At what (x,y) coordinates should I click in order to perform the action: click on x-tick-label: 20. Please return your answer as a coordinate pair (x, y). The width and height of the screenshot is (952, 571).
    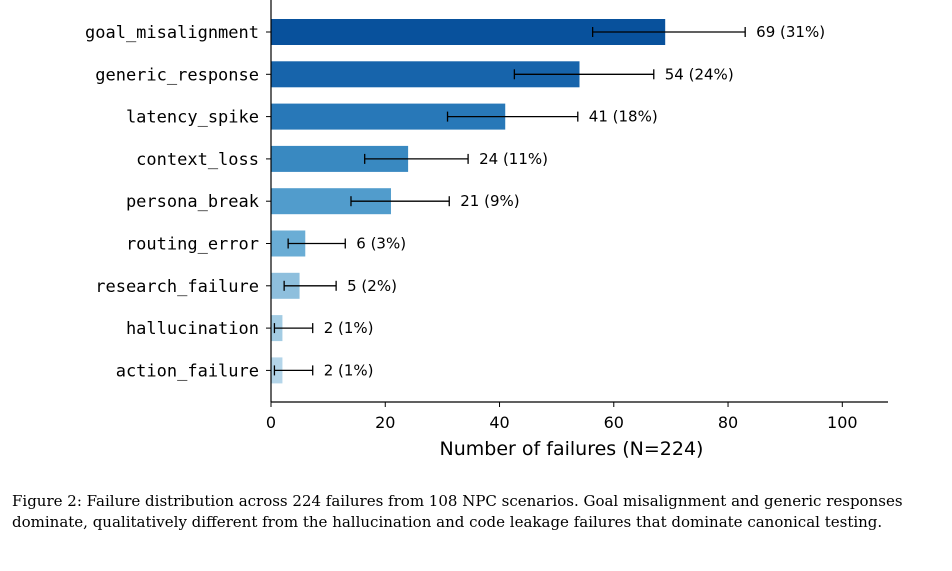
    Looking at the image, I should click on (385, 422).